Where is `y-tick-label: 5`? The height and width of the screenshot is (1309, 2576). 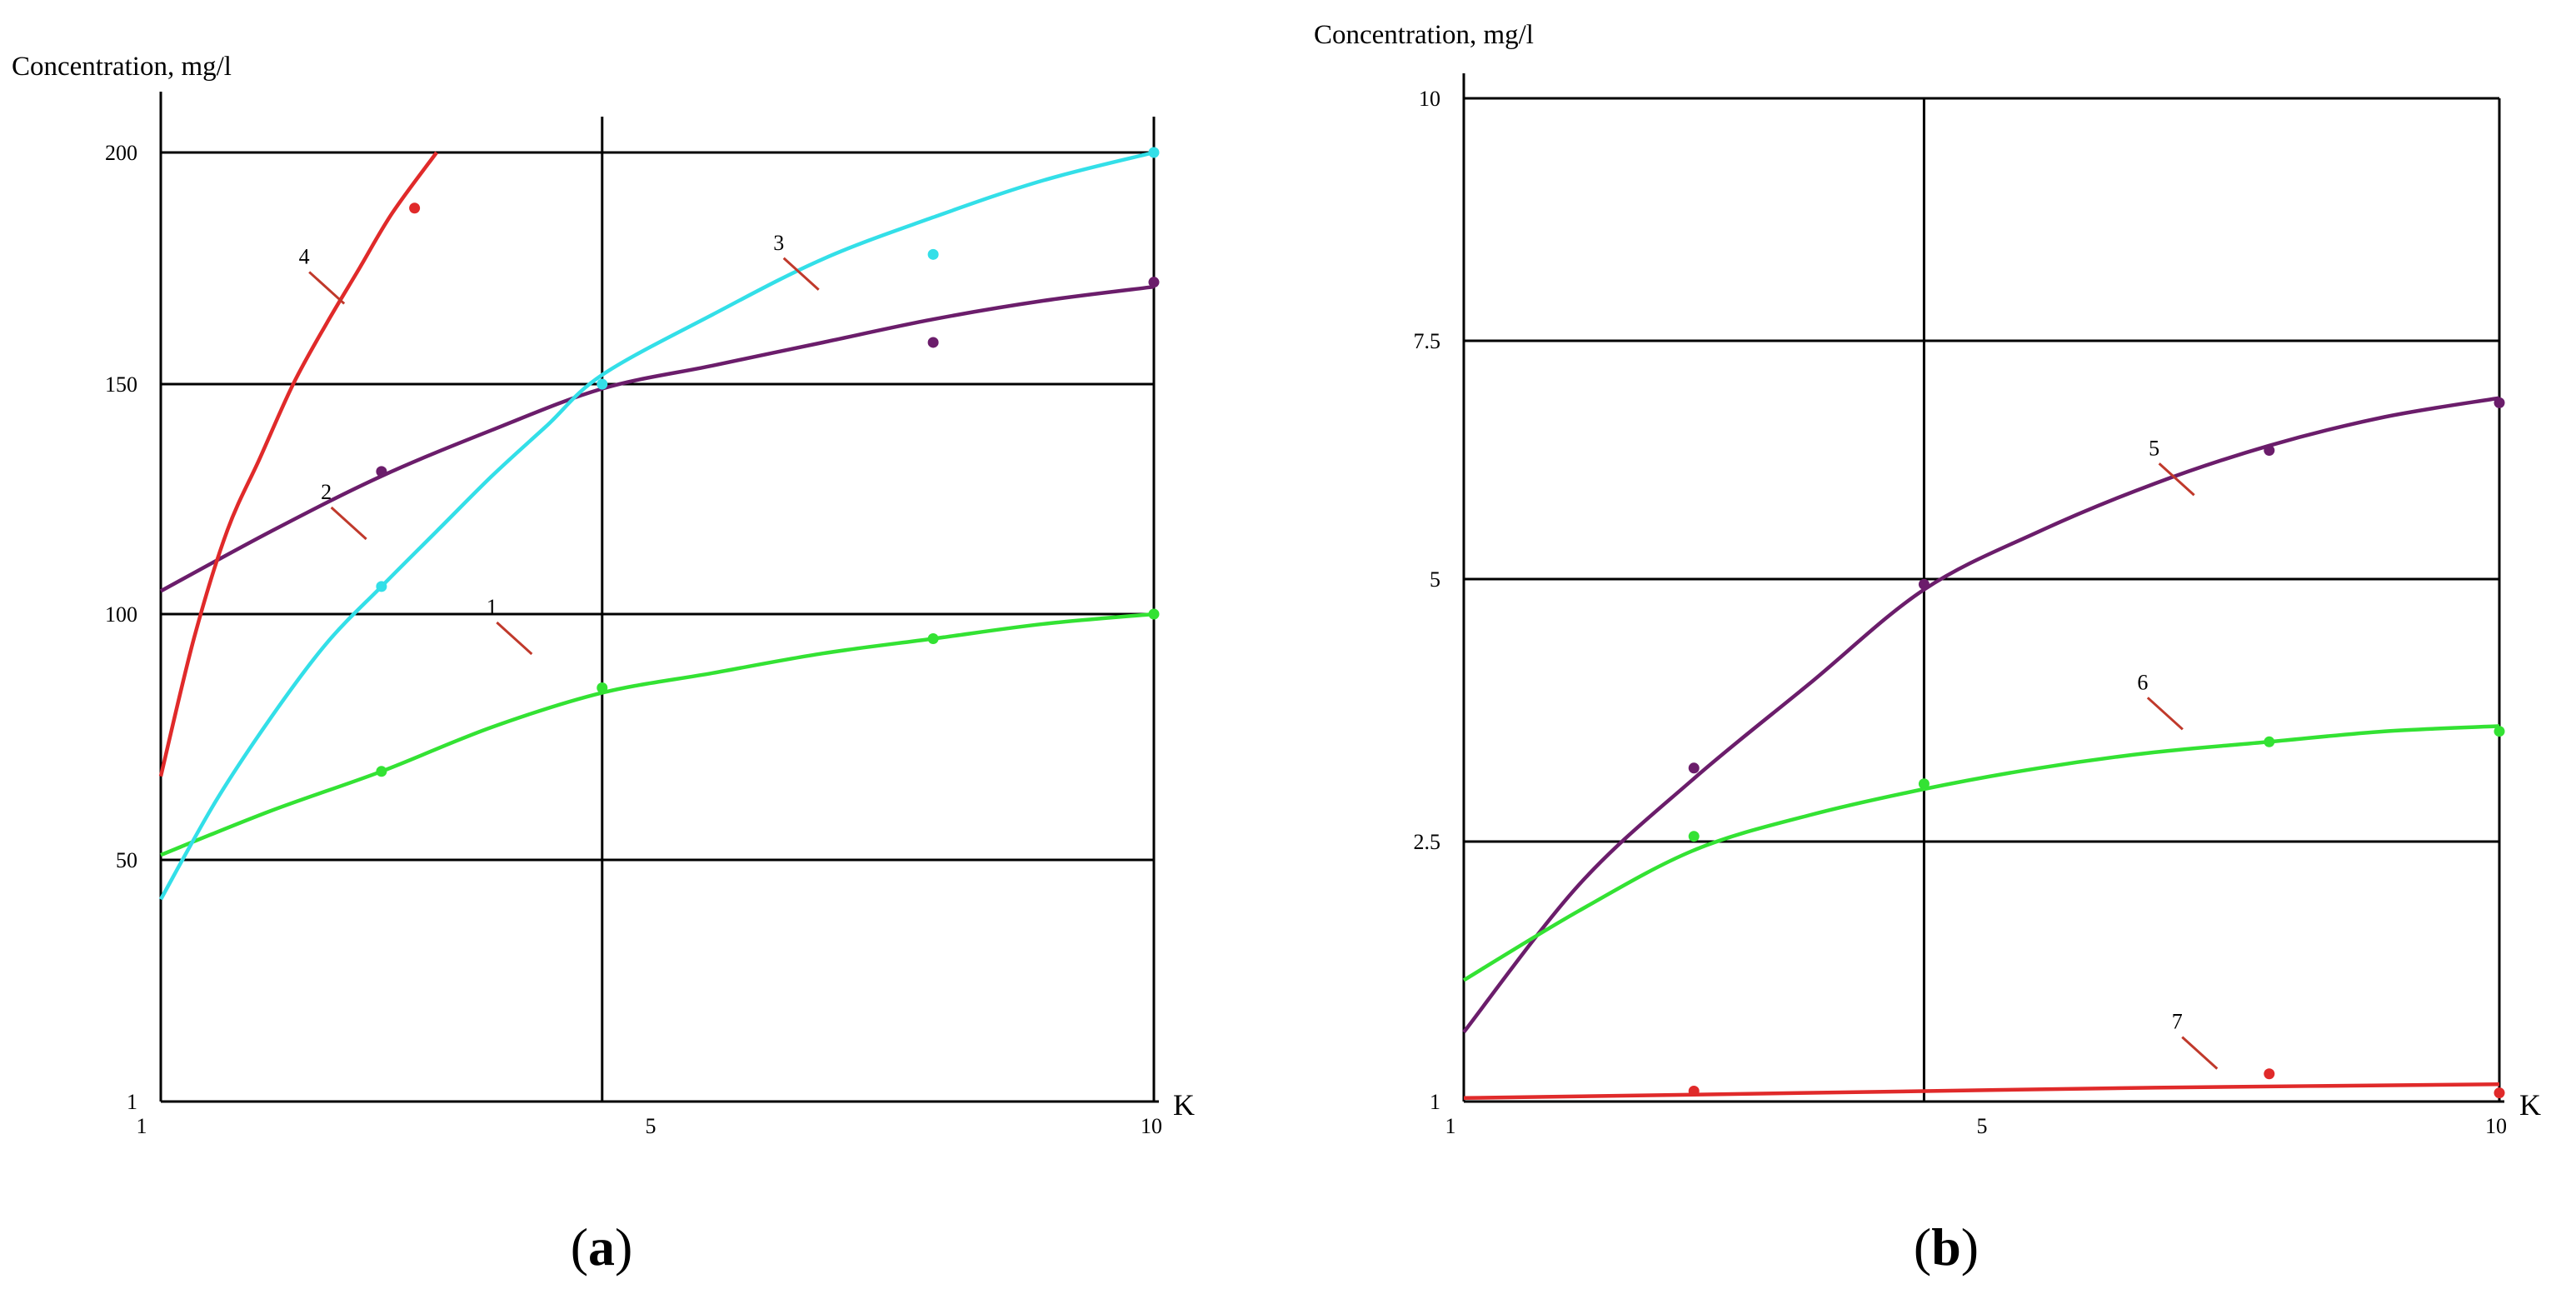 y-tick-label: 5 is located at coordinates (1435, 579).